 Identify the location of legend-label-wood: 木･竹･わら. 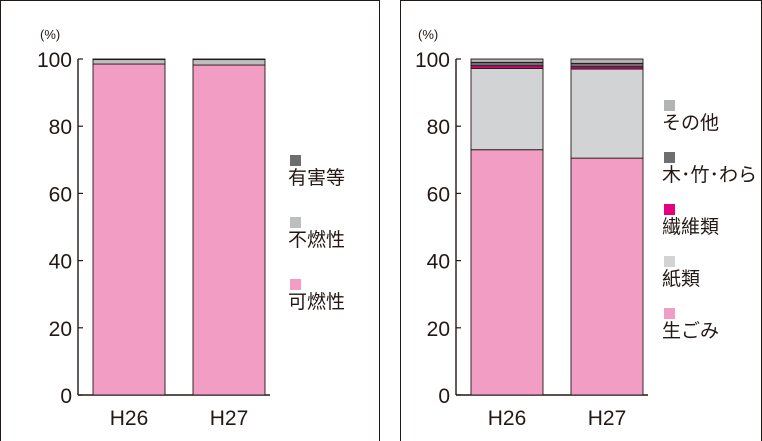
(710, 175).